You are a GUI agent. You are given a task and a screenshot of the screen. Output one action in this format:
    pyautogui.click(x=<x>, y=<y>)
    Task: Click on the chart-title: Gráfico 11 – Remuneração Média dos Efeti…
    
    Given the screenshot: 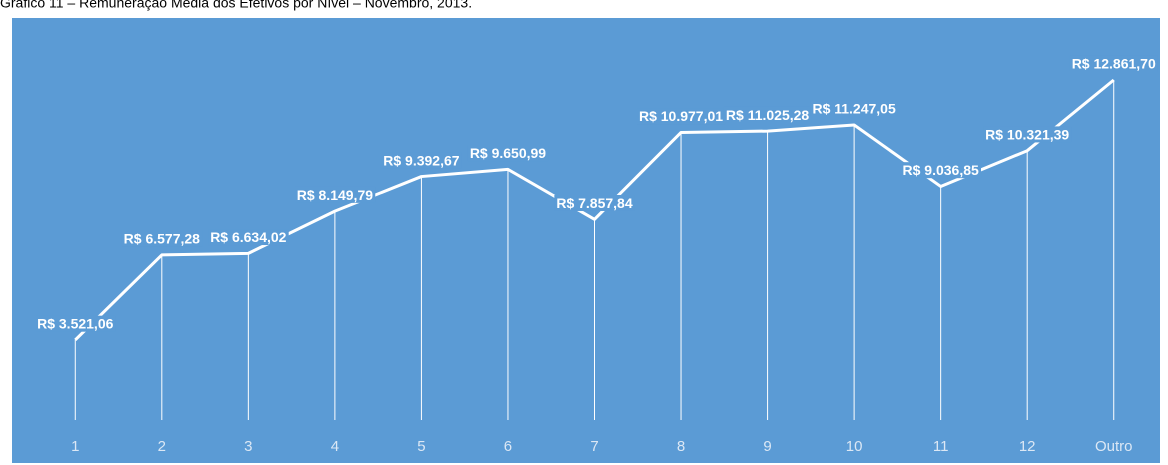 What is the action you would take?
    pyautogui.click(x=236, y=5)
    